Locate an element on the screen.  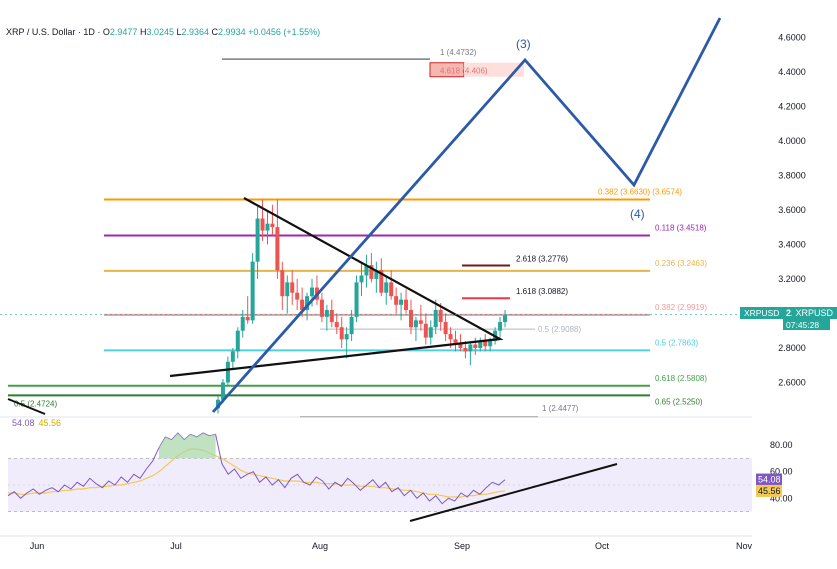
rsi-ma-tag is located at coordinates (769, 490).